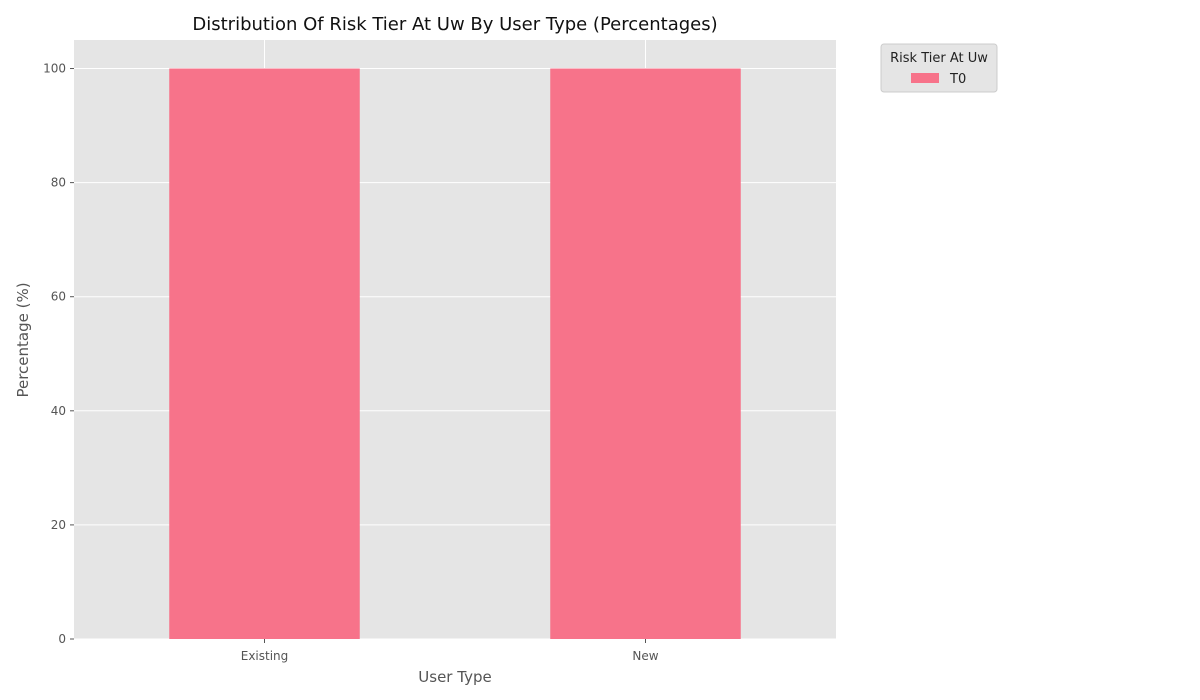 This screenshot has width=1200, height=700. Describe the element at coordinates (54, 69) in the screenshot. I see `y-tick-label: 100` at that location.